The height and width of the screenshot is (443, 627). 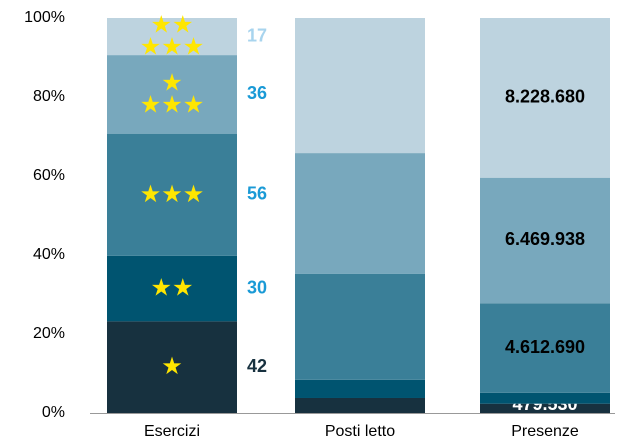 I want to click on star-label: ★★ ★★★, so click(x=172, y=36).